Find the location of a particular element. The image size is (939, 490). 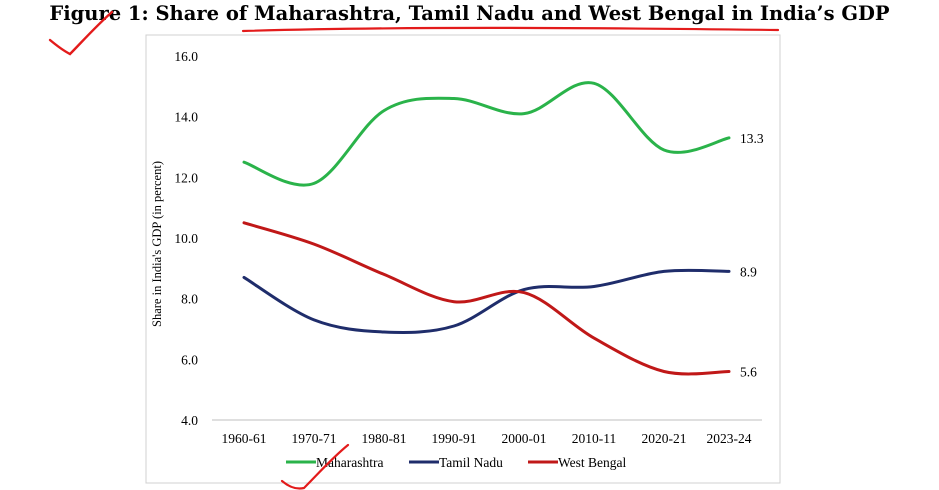

end-value-label: 8.9 is located at coordinates (748, 271).